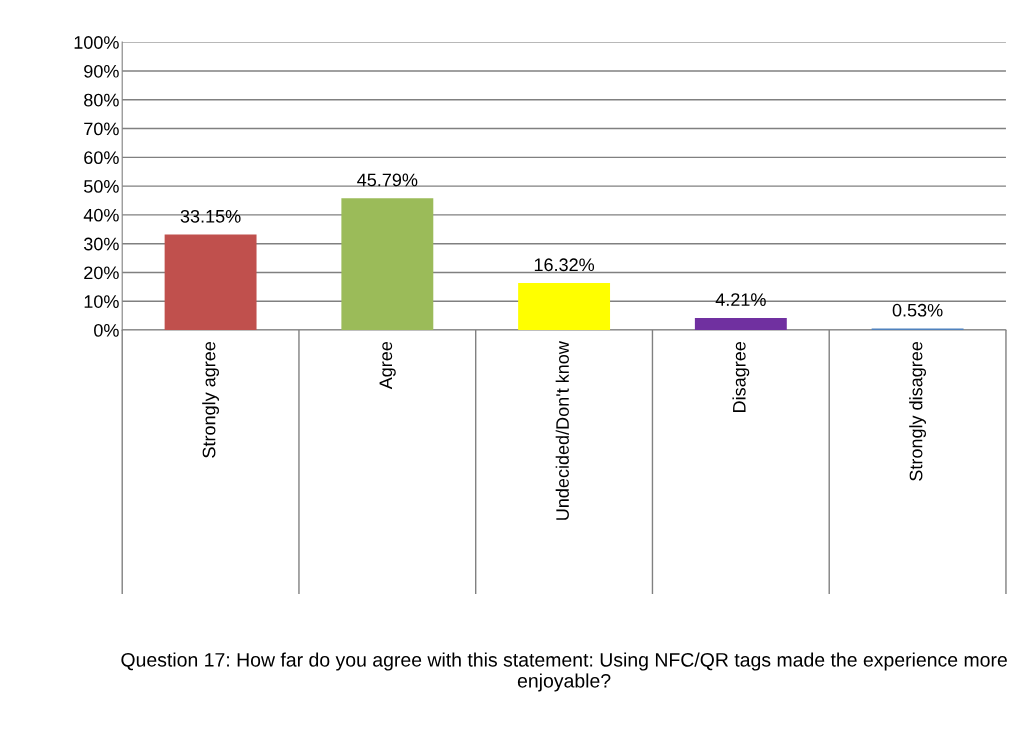 This screenshot has width=1010, height=740. Describe the element at coordinates (564, 672) in the screenshot. I see `text: Question 17: How far do you agree with this statement: Using NFC/QR tags made the experience more enjoyable?` at that location.